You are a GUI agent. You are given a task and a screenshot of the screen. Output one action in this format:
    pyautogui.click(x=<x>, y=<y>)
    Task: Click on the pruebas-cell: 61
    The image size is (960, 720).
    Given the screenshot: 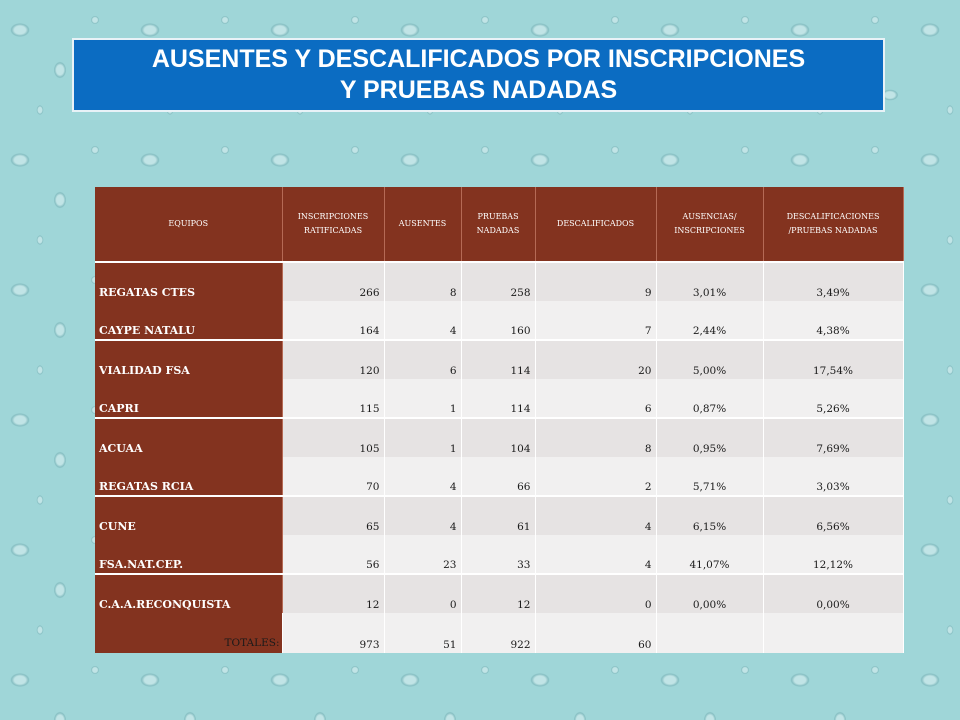 What is the action you would take?
    pyautogui.click(x=498, y=515)
    